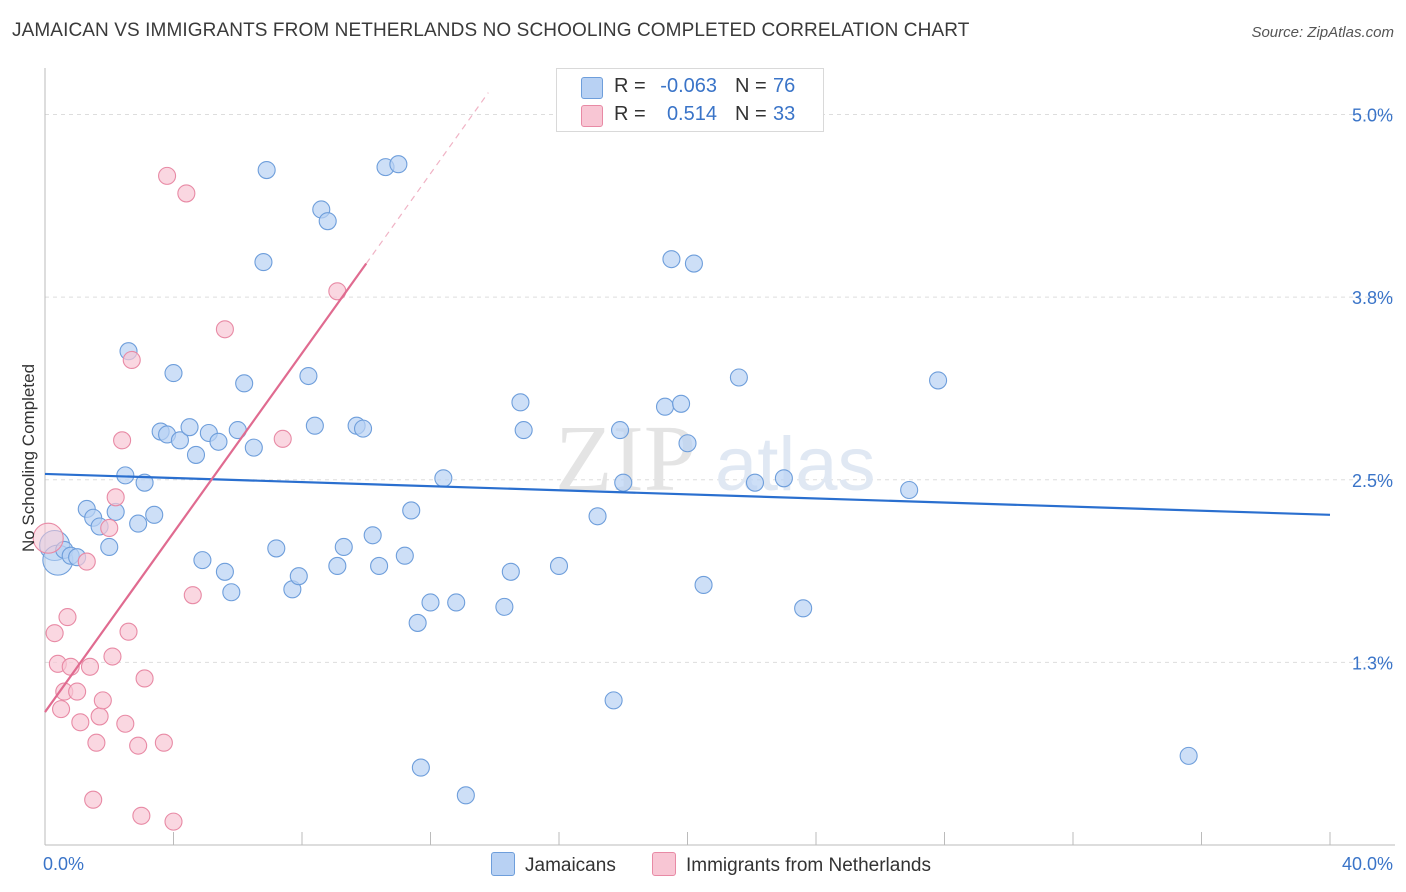 This screenshot has width=1406, height=892. What do you see at coordinates (592, 116) in the screenshot?
I see `legend-swatch-pink` at bounding box center [592, 116].